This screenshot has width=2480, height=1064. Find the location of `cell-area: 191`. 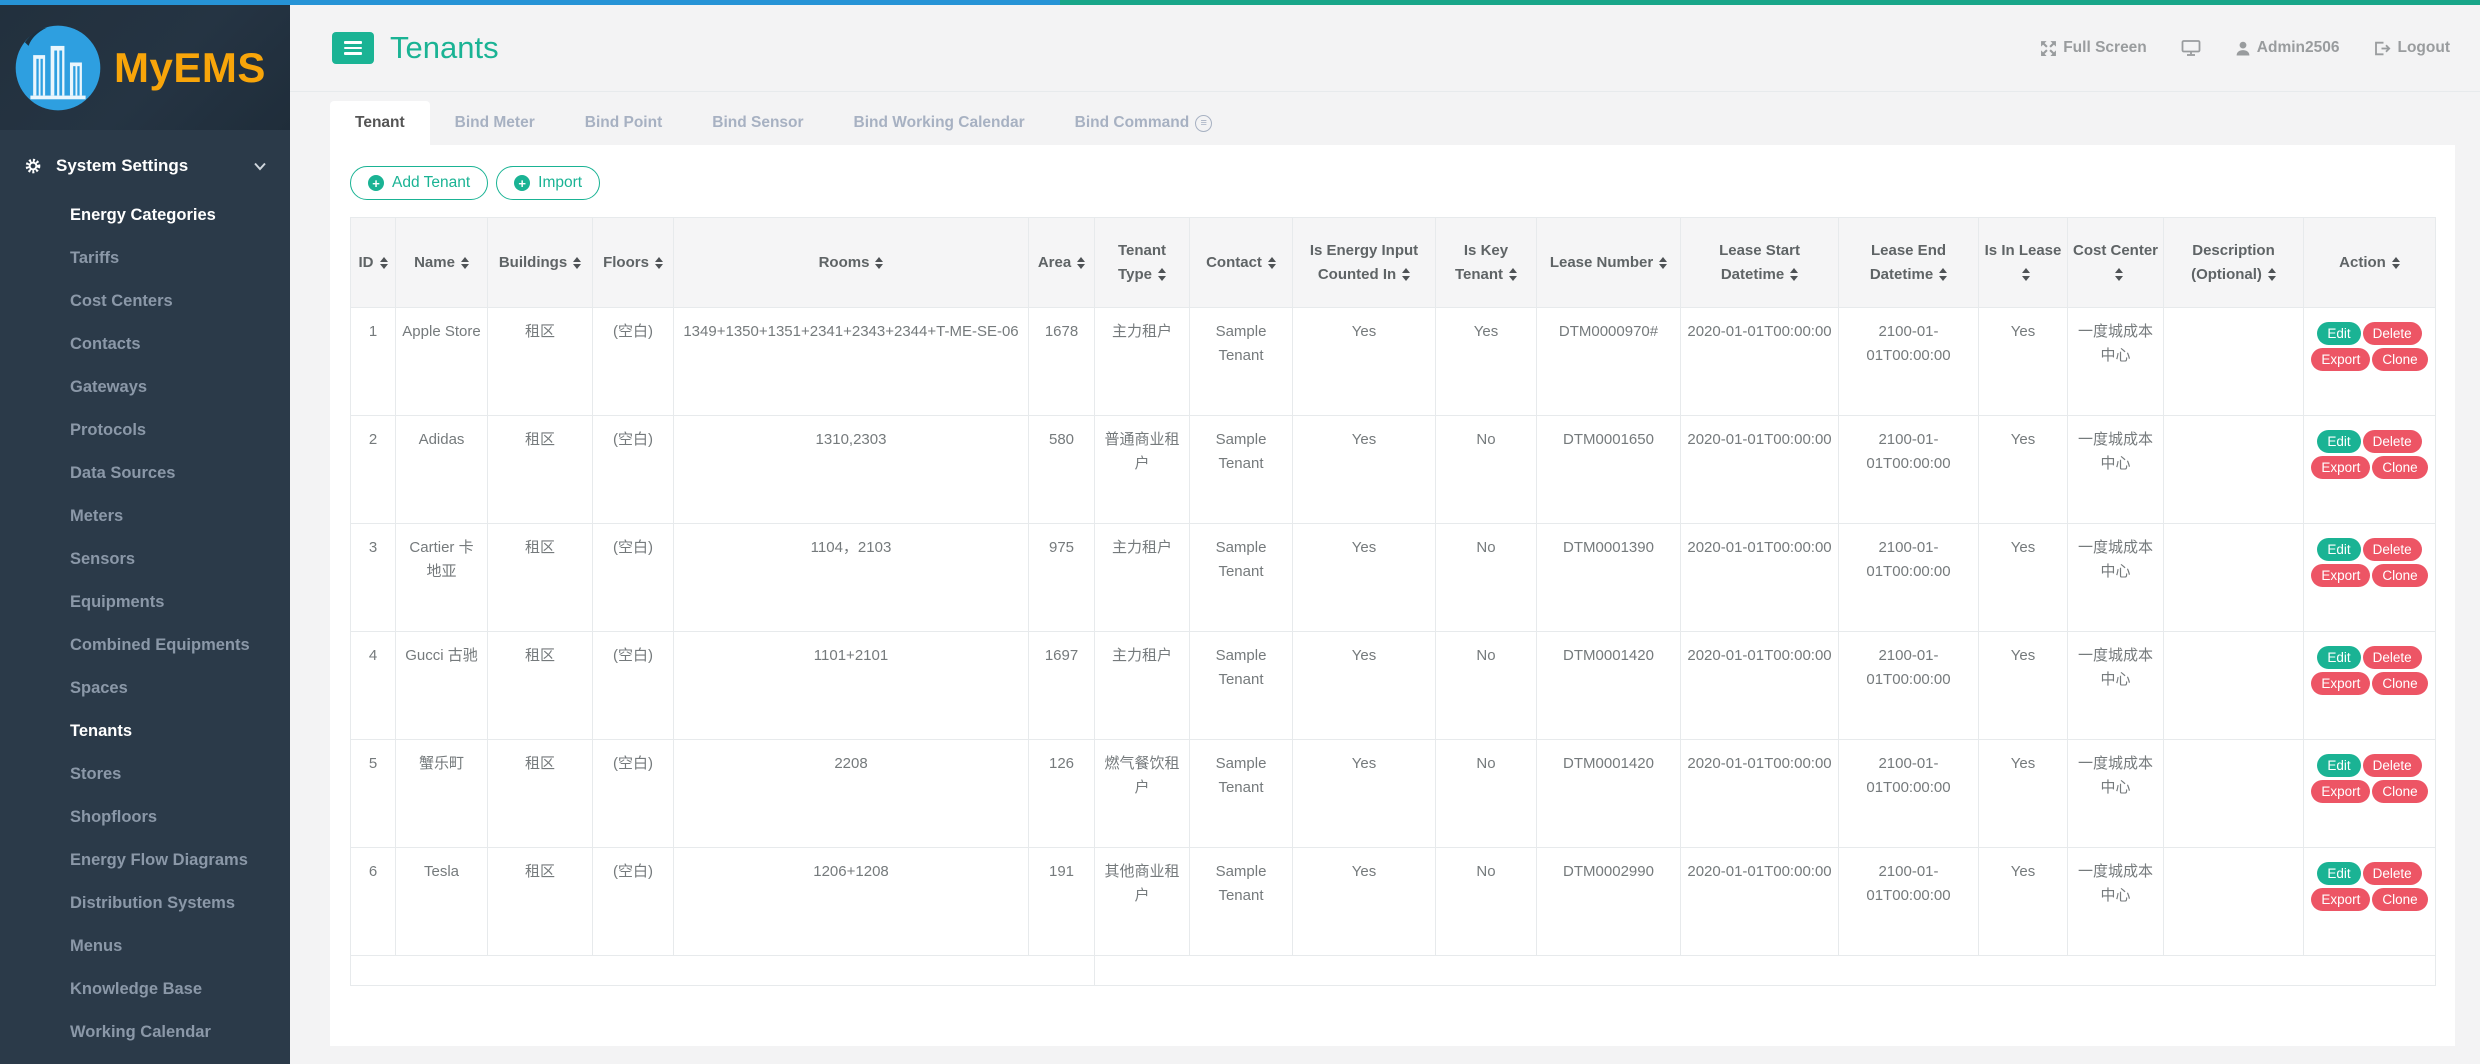

cell-area: 191 is located at coordinates (1061, 901).